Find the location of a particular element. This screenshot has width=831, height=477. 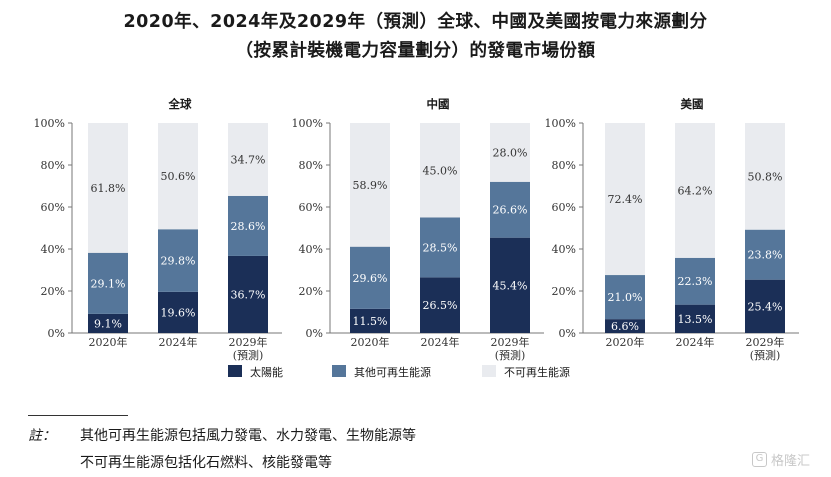

data-label: 29.1% is located at coordinates (108, 283).